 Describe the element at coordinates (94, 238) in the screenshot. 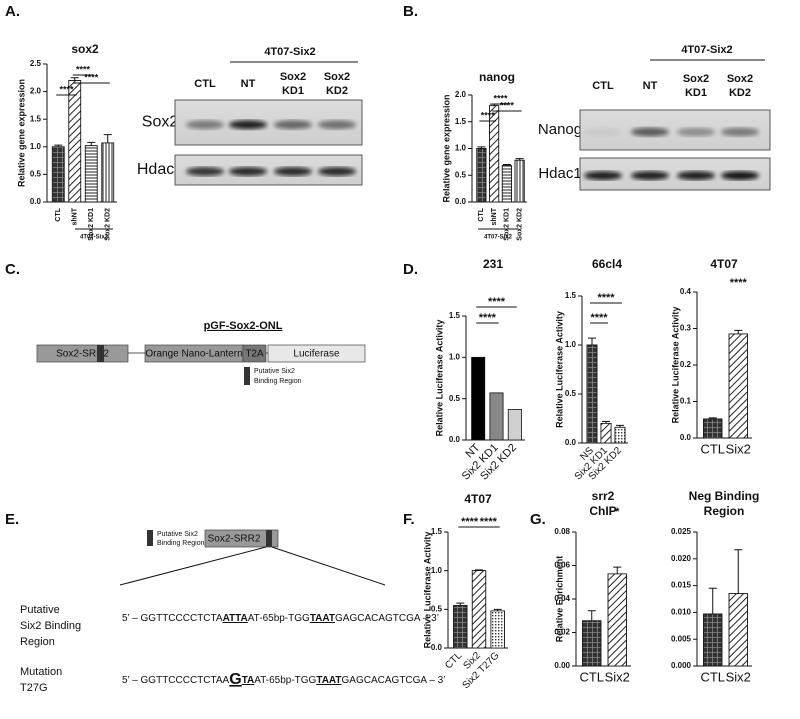

I see `group-label: 4T07-Six2` at that location.